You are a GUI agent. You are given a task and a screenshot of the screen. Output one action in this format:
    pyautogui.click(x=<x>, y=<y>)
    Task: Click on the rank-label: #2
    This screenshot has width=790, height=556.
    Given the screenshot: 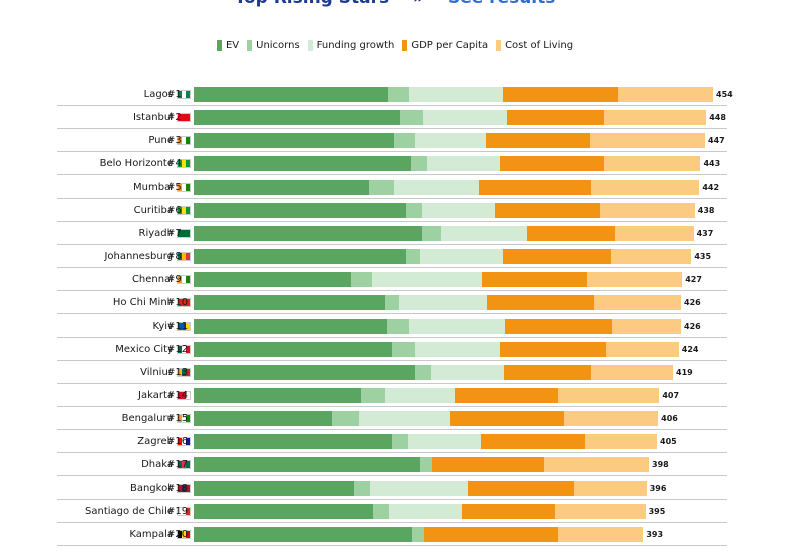 What is the action you would take?
    pyautogui.click(x=174, y=118)
    